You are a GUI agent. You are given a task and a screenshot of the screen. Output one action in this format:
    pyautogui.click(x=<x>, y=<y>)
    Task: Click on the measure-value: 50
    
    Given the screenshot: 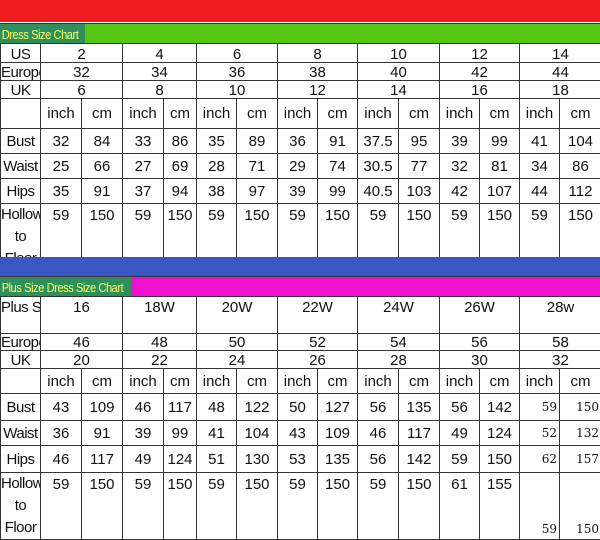 What is the action you would take?
    pyautogui.click(x=298, y=407)
    